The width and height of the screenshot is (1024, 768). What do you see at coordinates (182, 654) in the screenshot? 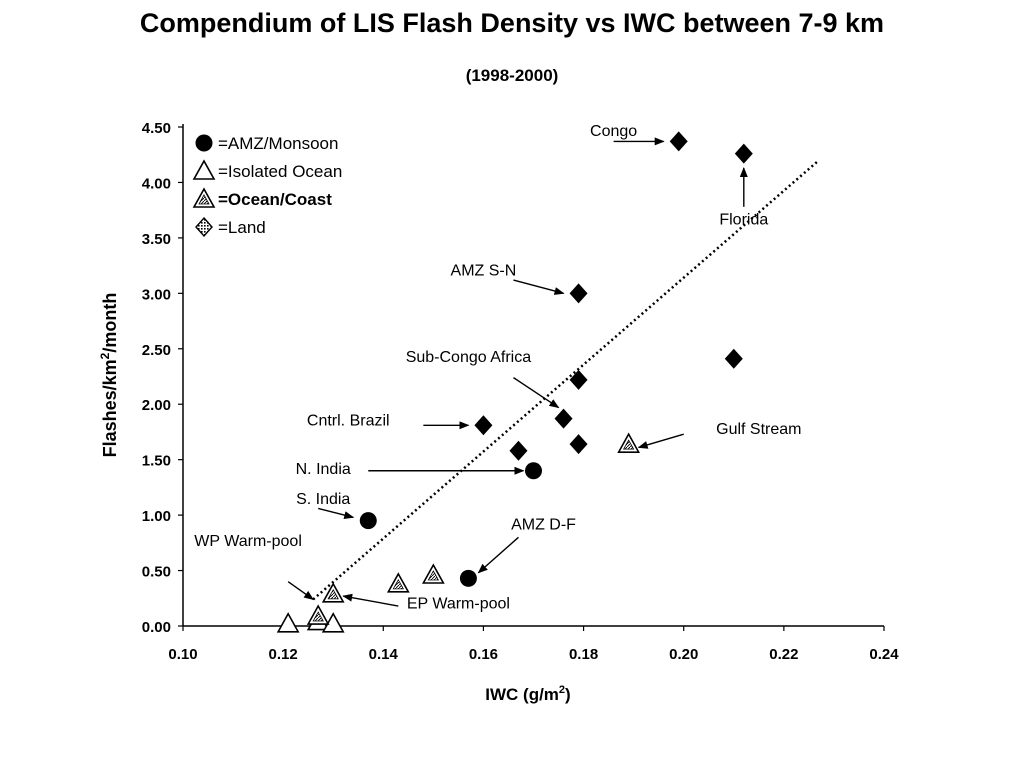
I see `x-tick-label: 0.10` at bounding box center [182, 654].